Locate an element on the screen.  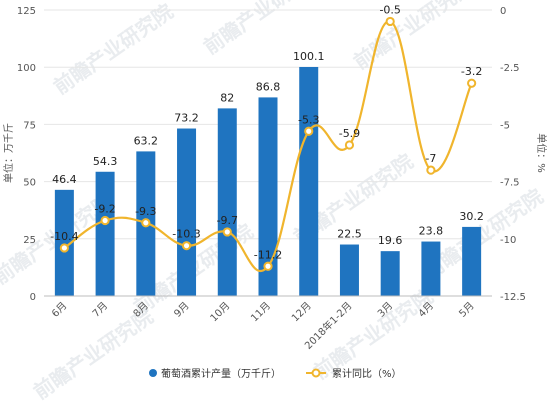
left-axis-tick-label: 25 is located at coordinates (29, 240).